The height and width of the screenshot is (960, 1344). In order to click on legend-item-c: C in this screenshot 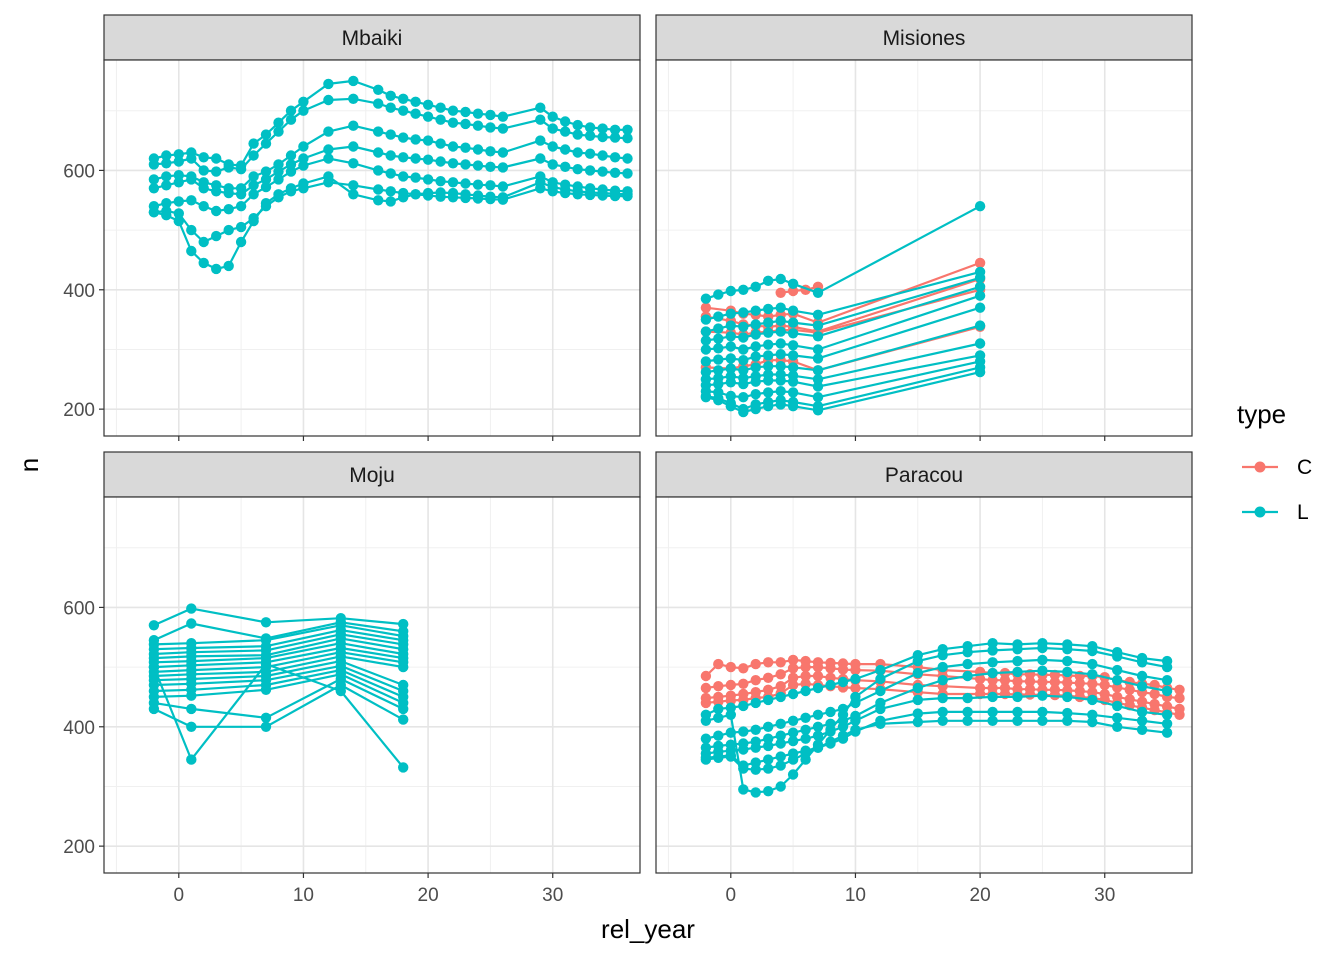, I will do `click(1277, 467)`.